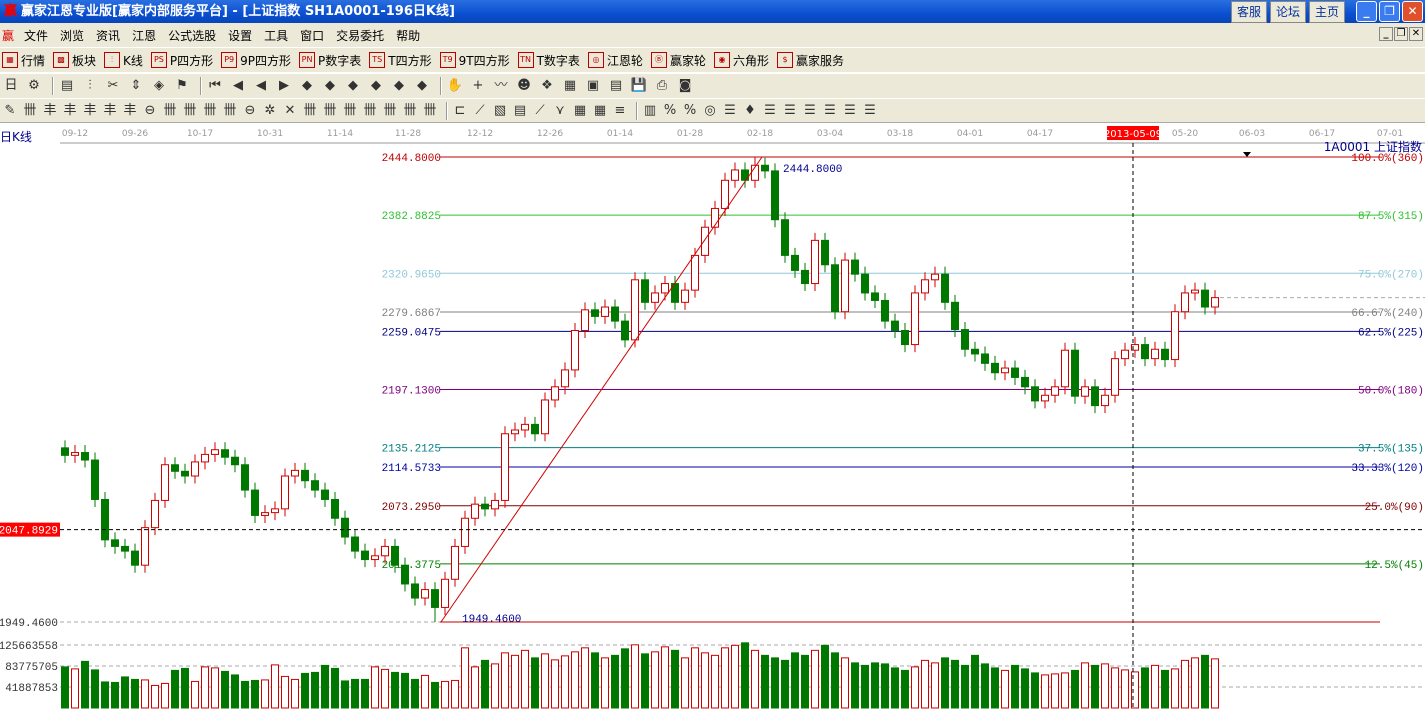 The image size is (1425, 709). Describe the element at coordinates (620, 110) in the screenshot. I see `drawing-tool-icon: ≡` at that location.